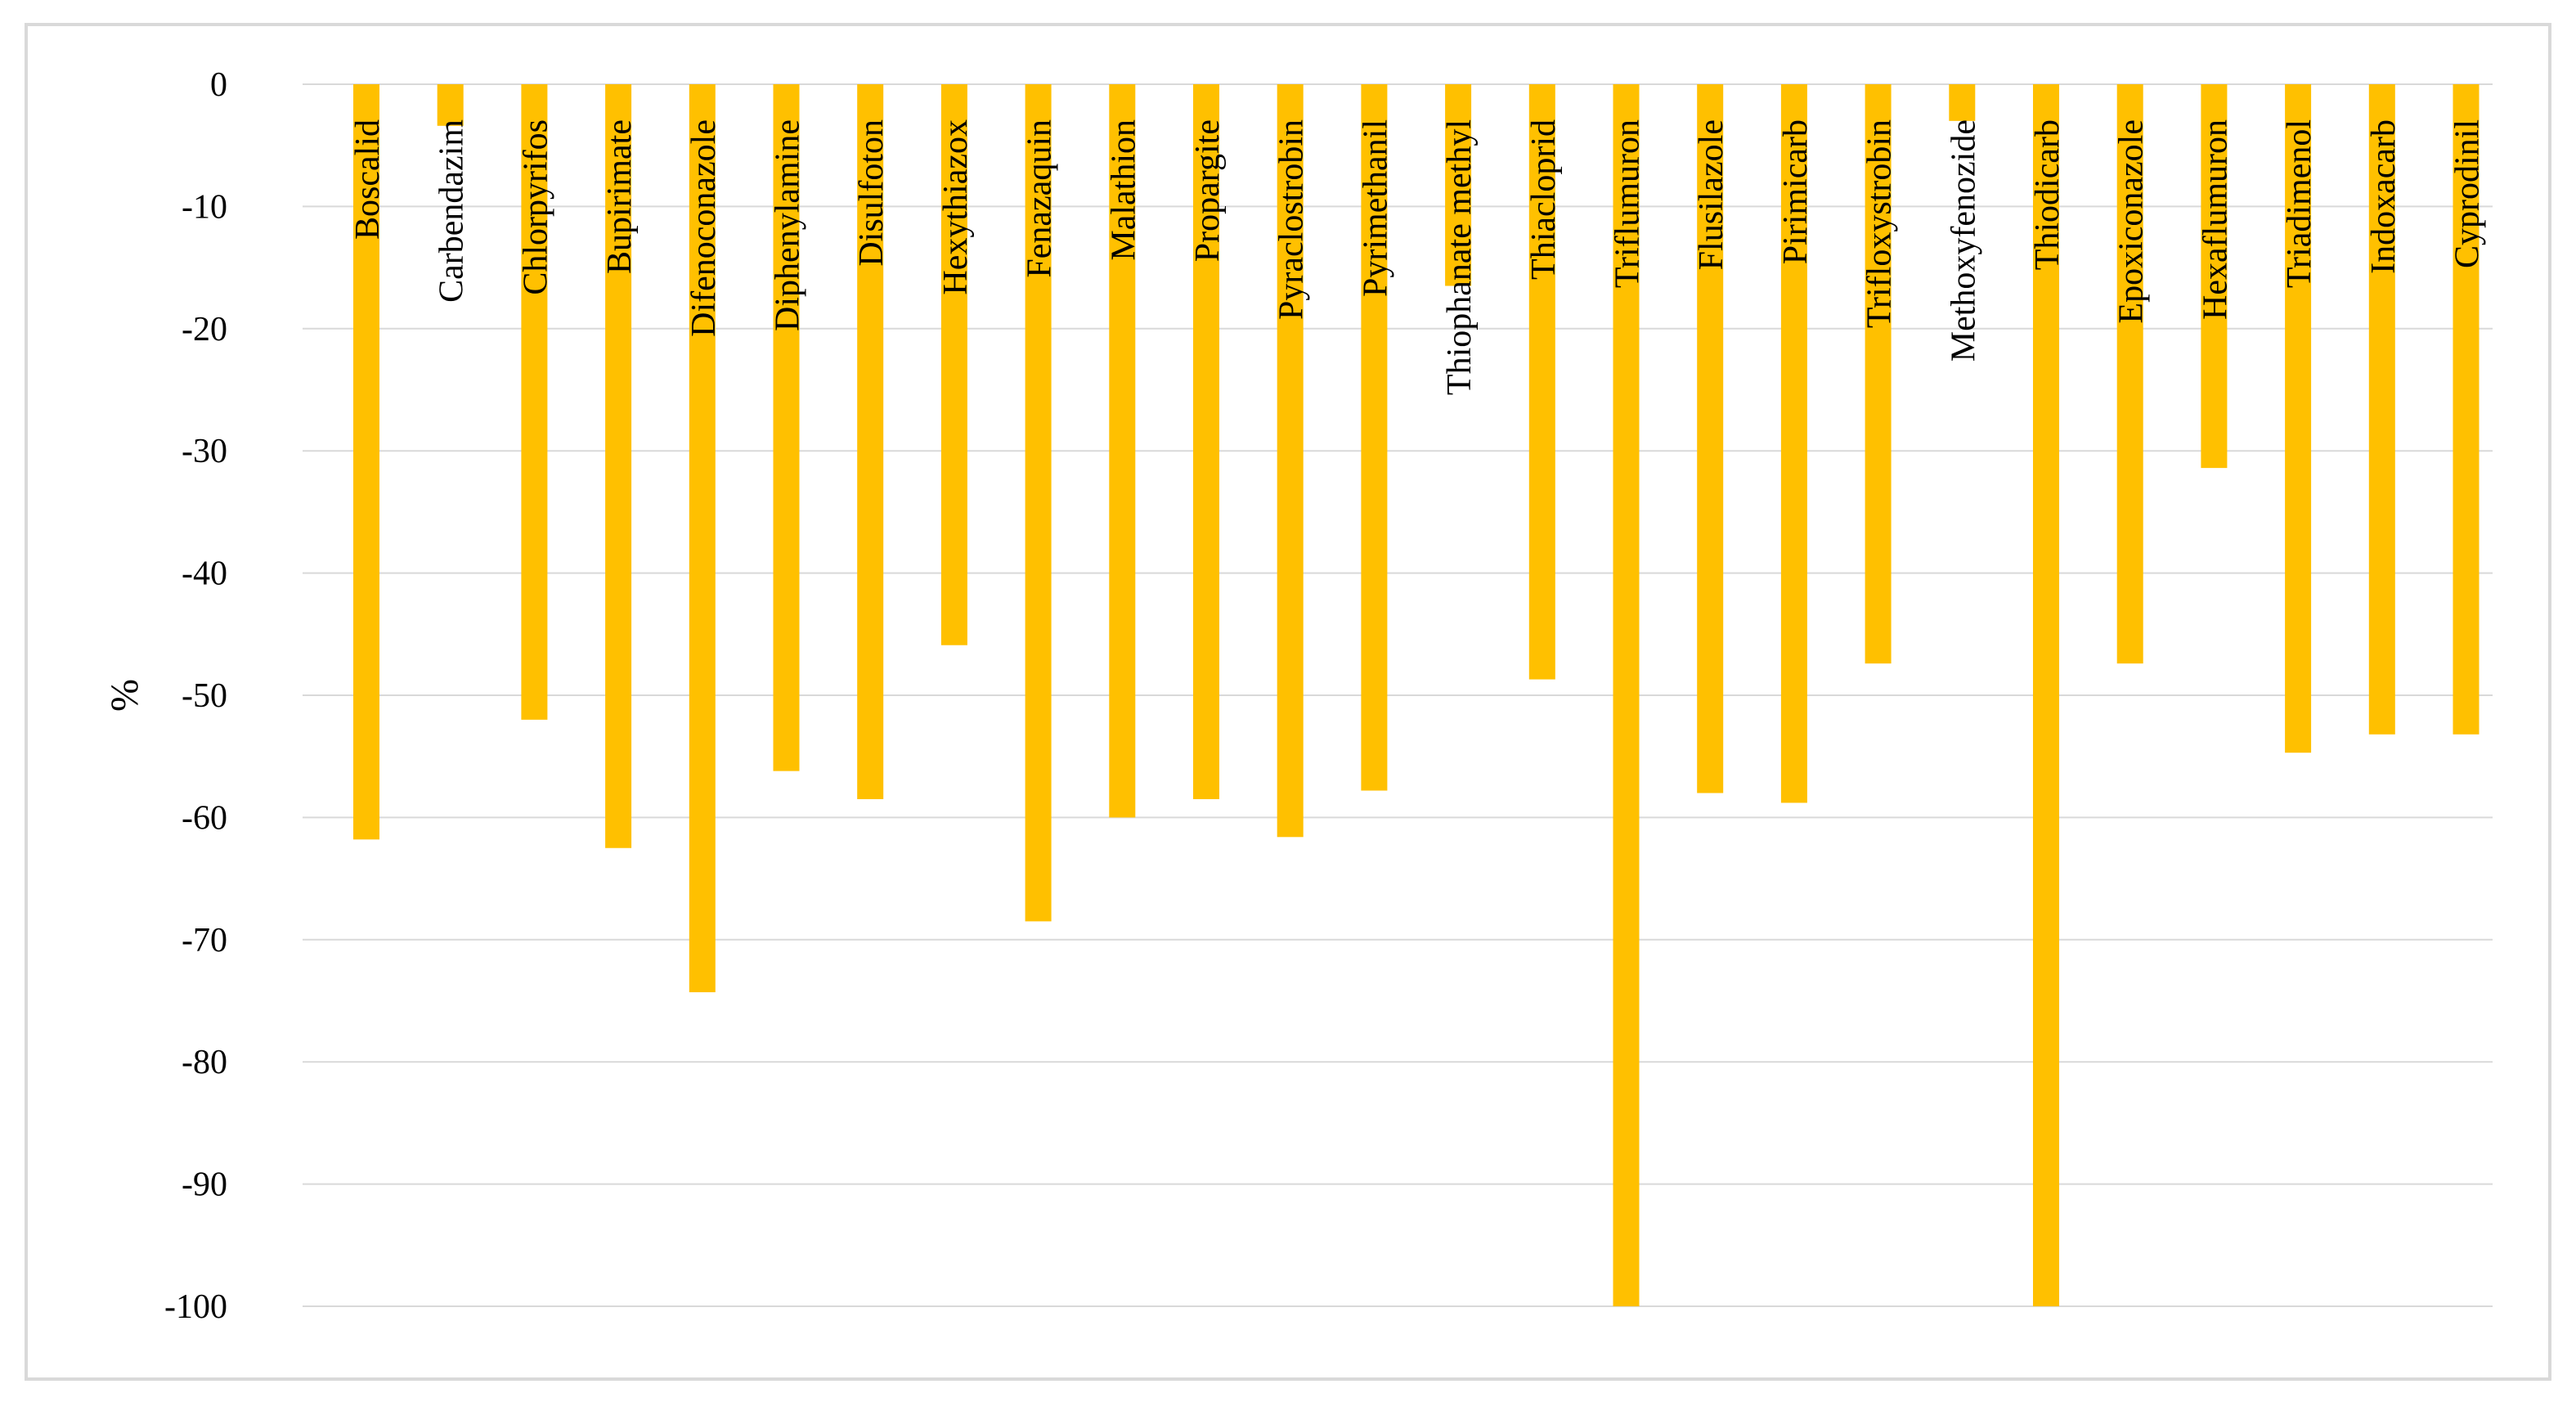  I want to click on category-label: Malathion, so click(1124, 190).